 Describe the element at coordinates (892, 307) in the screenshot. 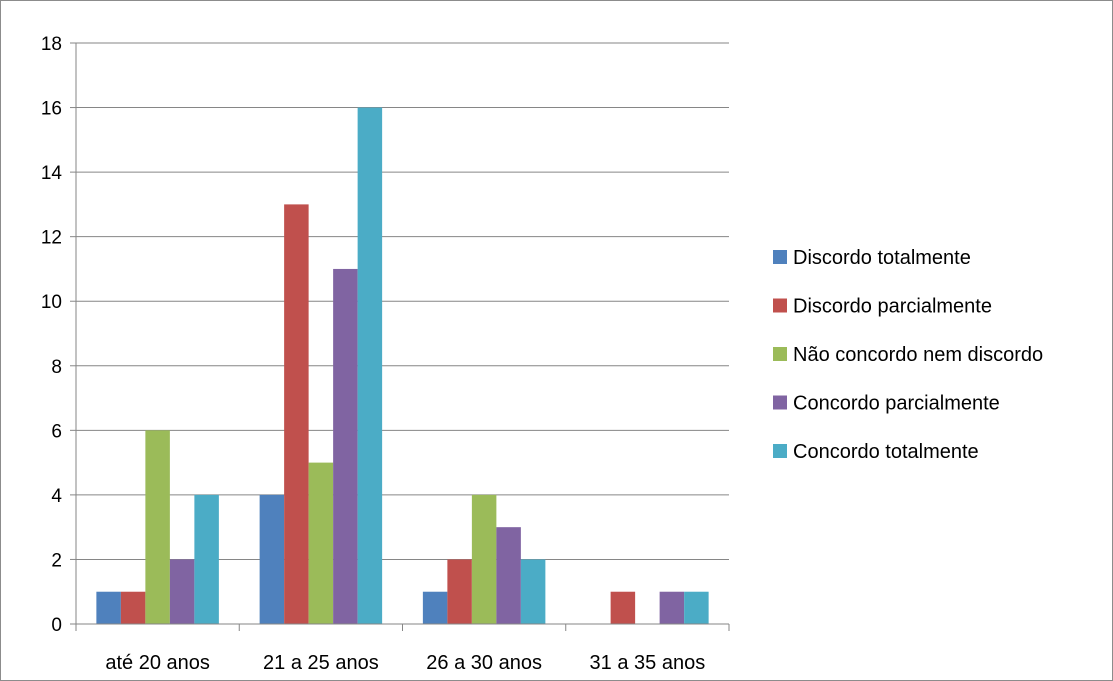

I see `legend-label: Discordo parcialmente` at that location.